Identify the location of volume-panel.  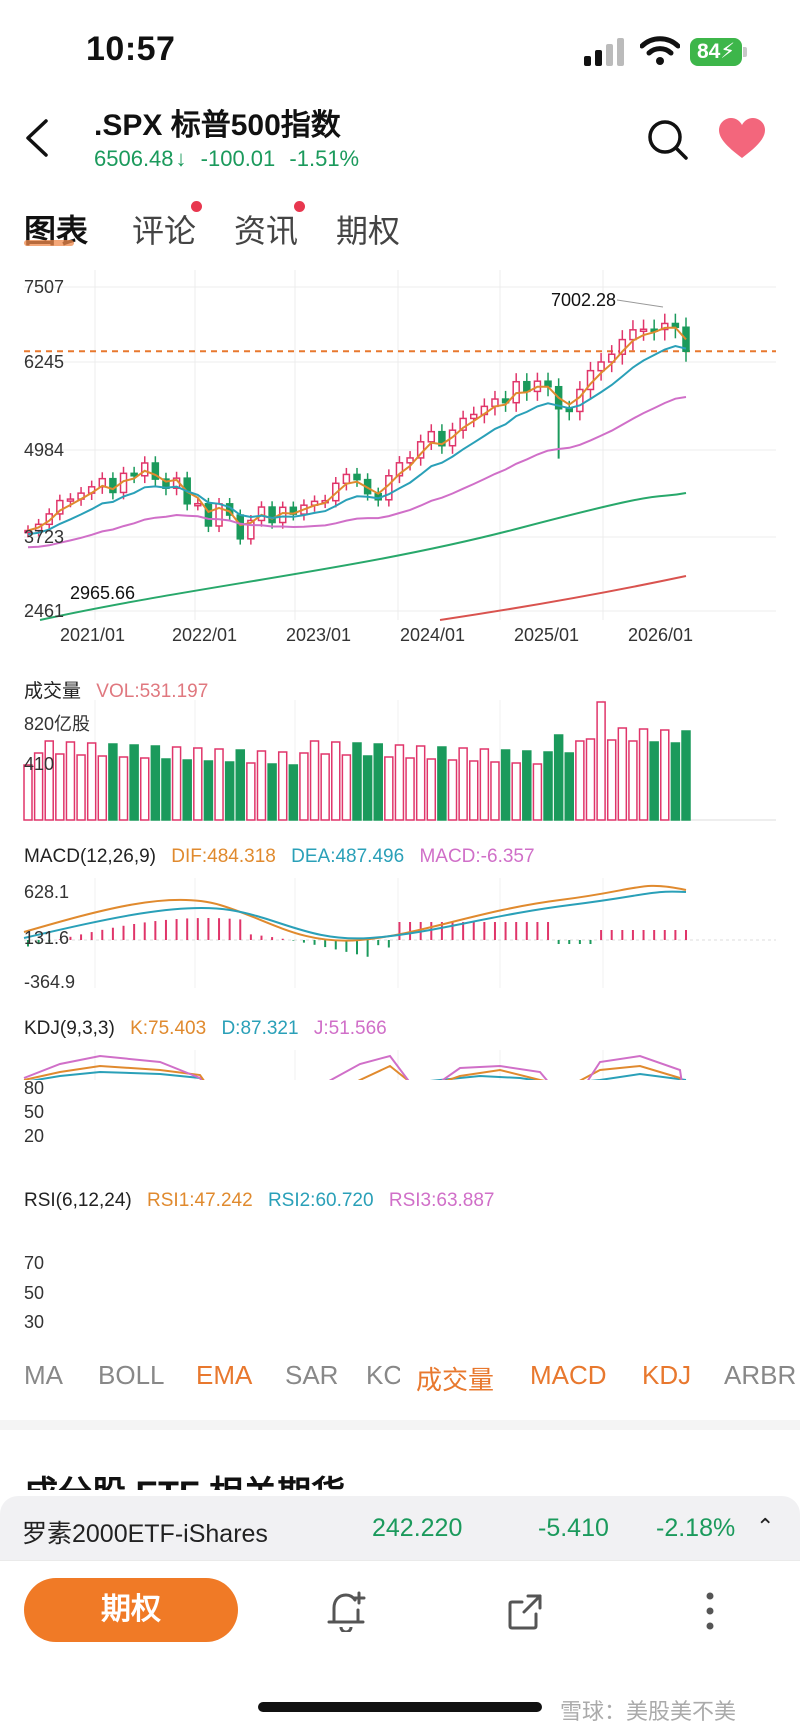
(399, 760).